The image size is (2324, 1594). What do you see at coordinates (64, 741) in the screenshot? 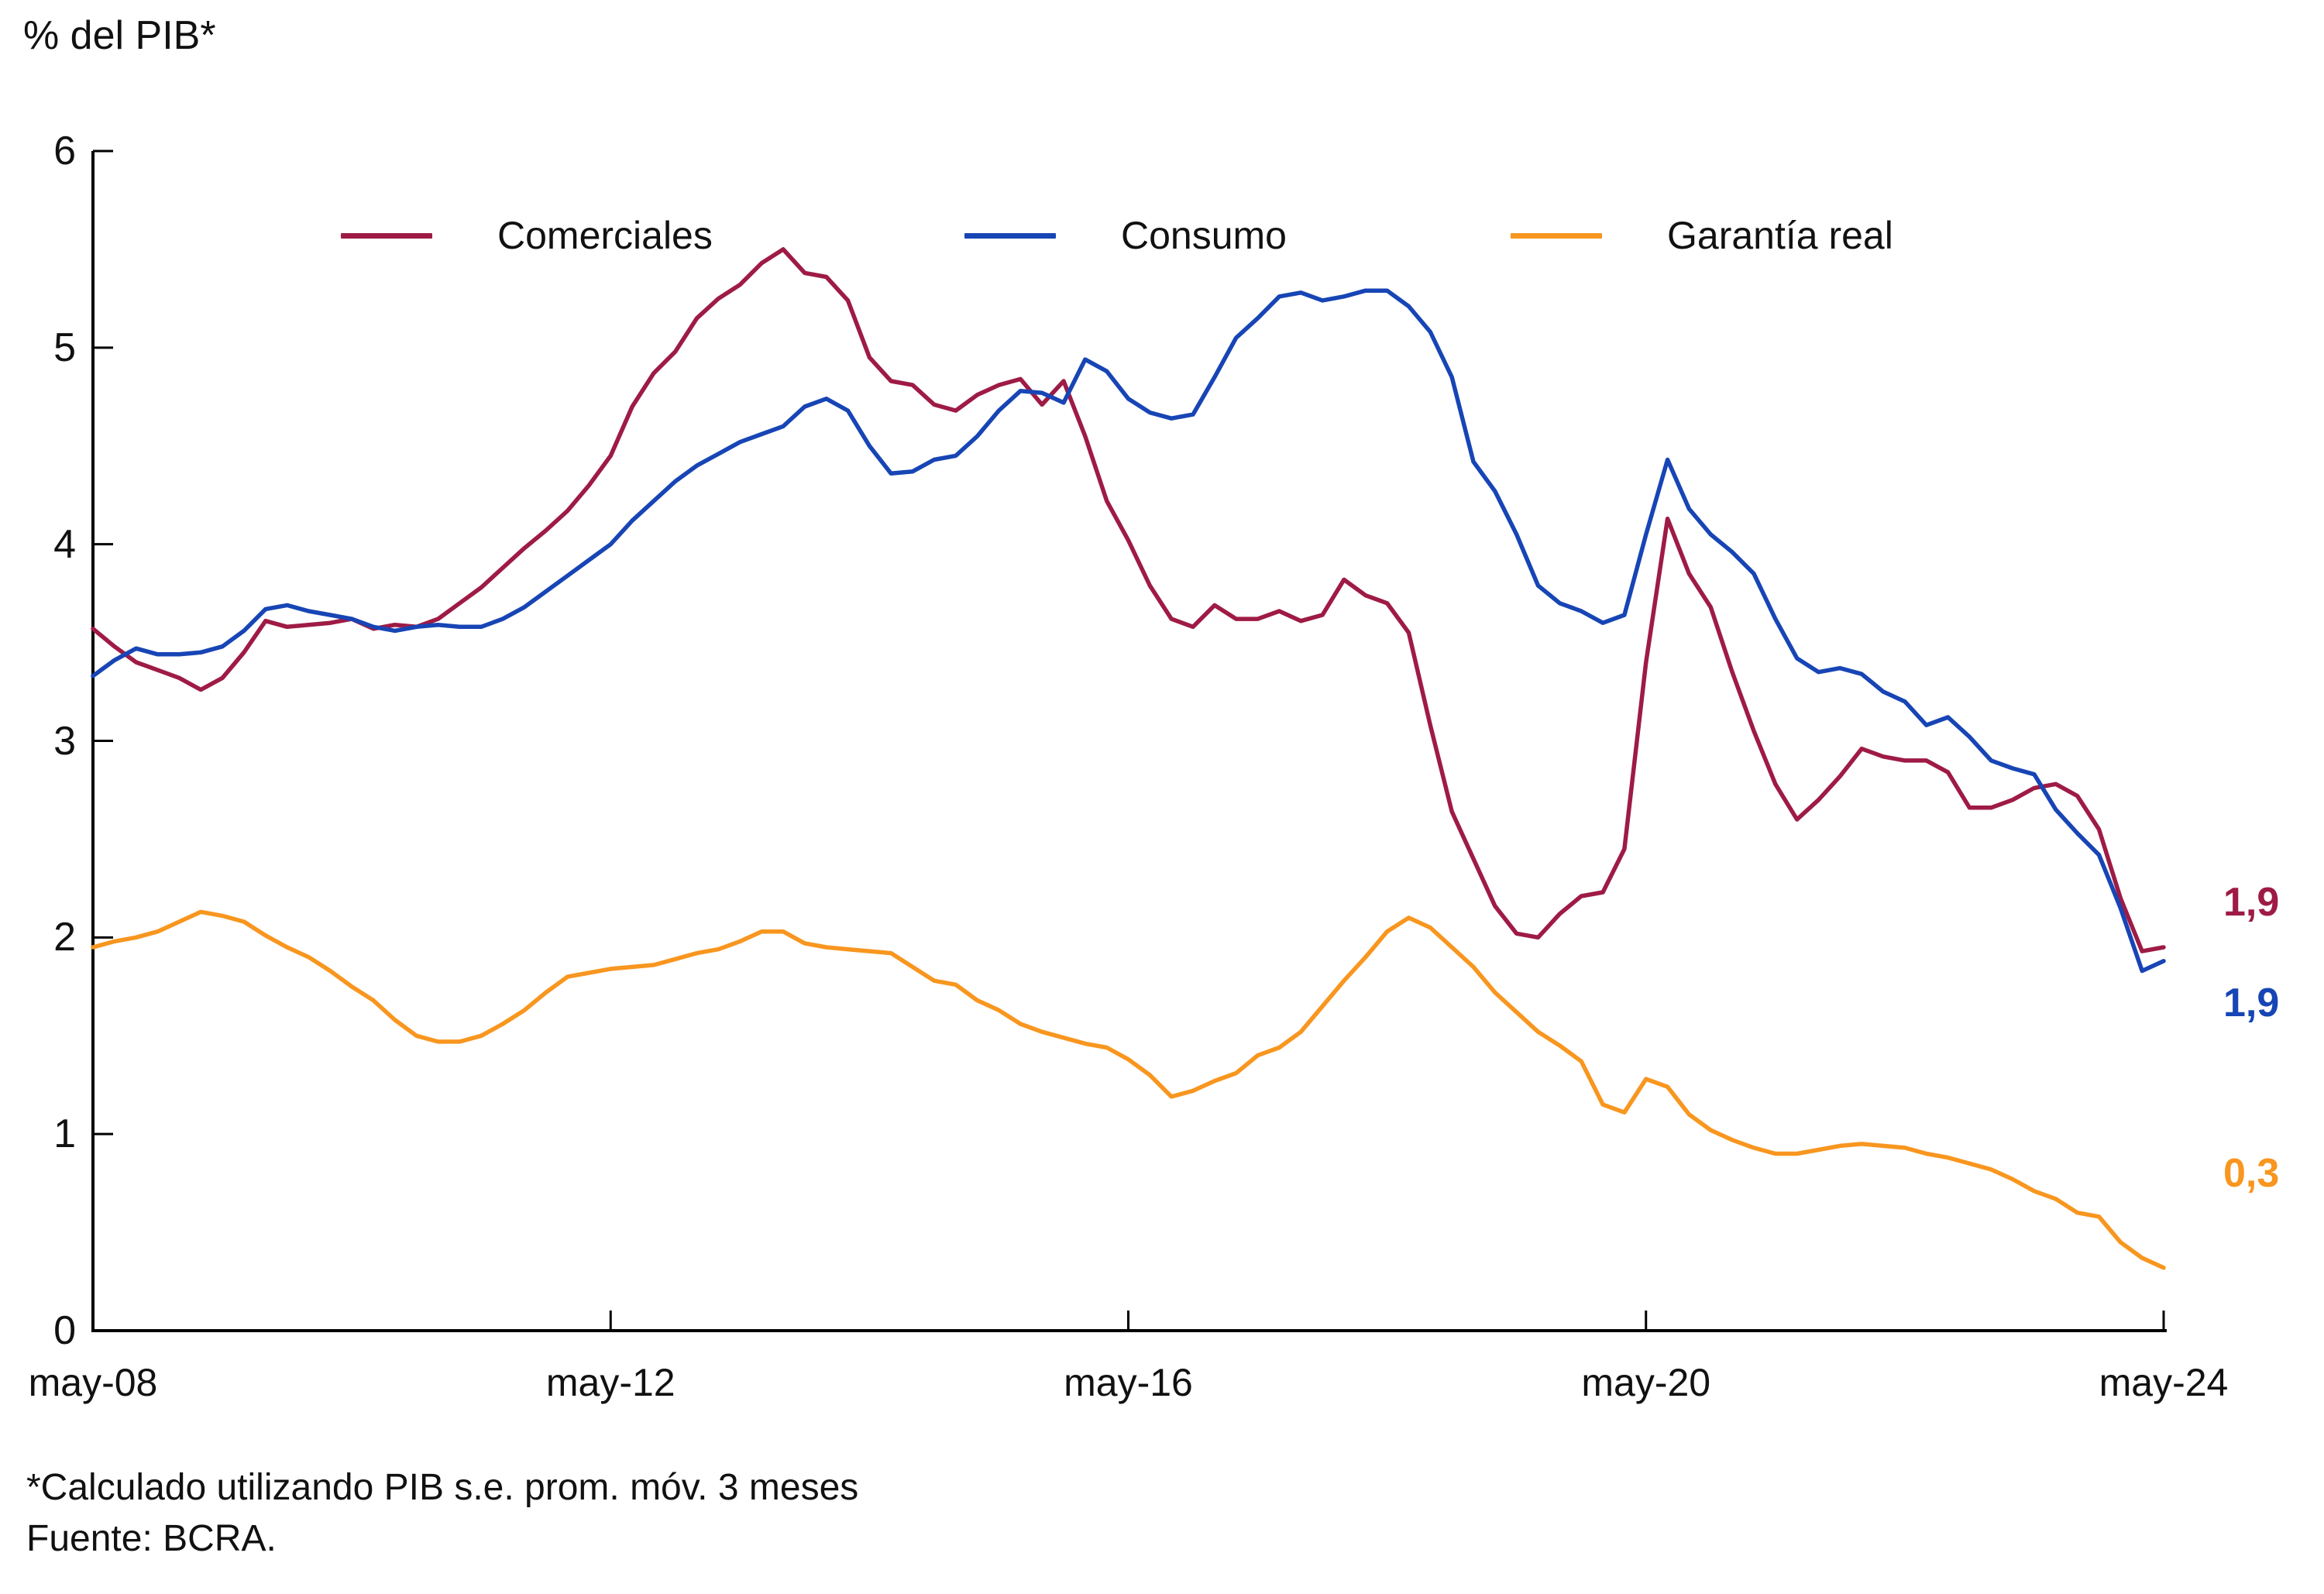
I see `y-tick-label-3: 3` at bounding box center [64, 741].